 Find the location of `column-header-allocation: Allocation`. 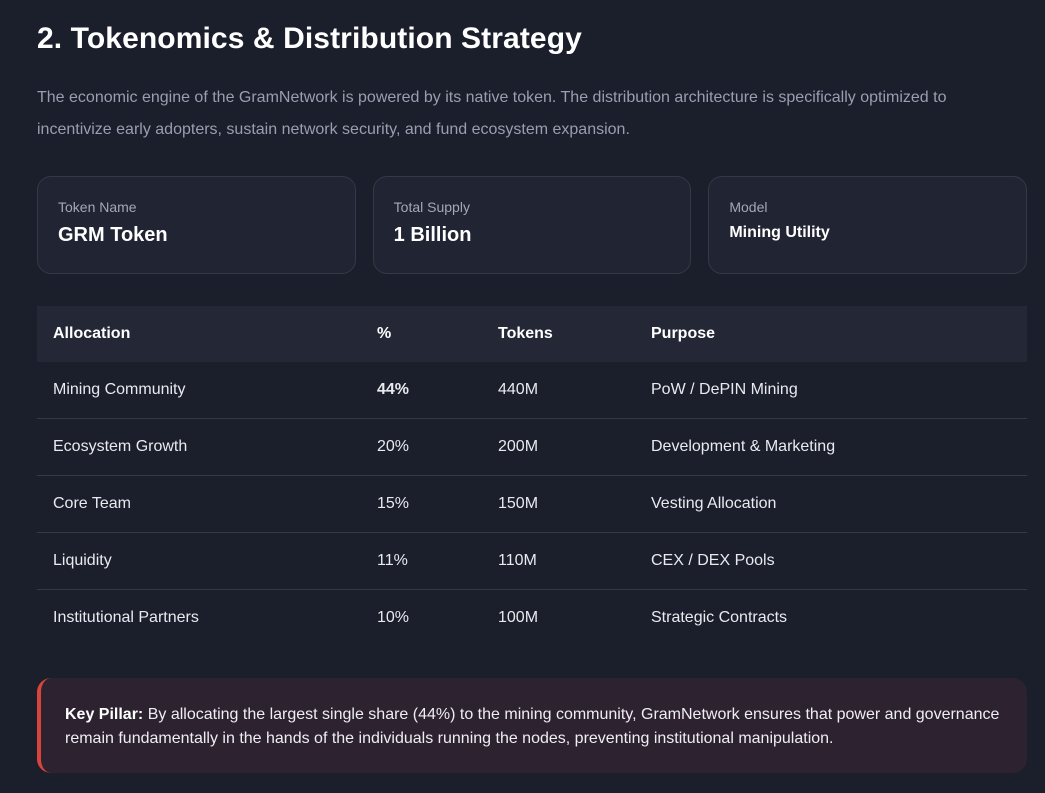

column-header-allocation: Allocation is located at coordinates (207, 334).